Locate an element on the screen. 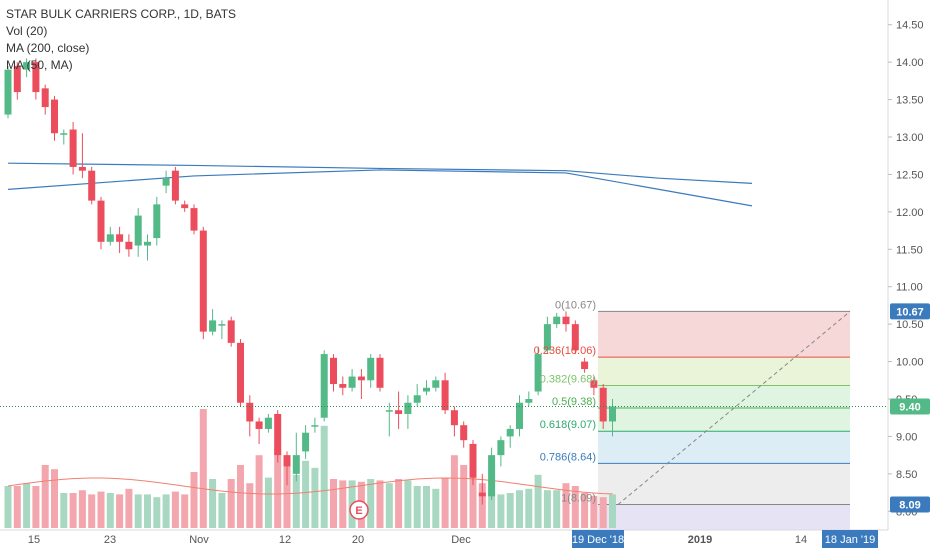 The height and width of the screenshot is (555, 932). legend-ma50: MA (50, MA) is located at coordinates (39, 65).